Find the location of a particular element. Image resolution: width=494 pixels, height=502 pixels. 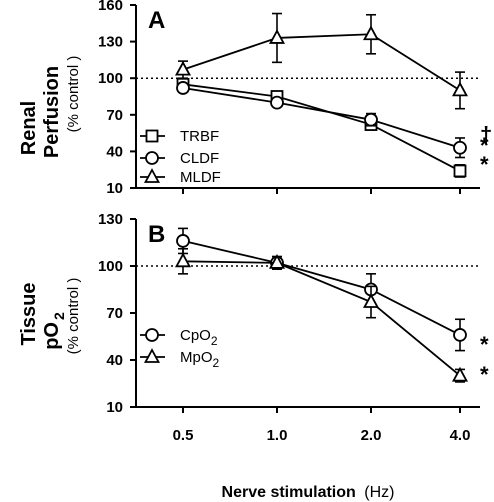

legend-label-cldf: CLDF is located at coordinates (199, 158).